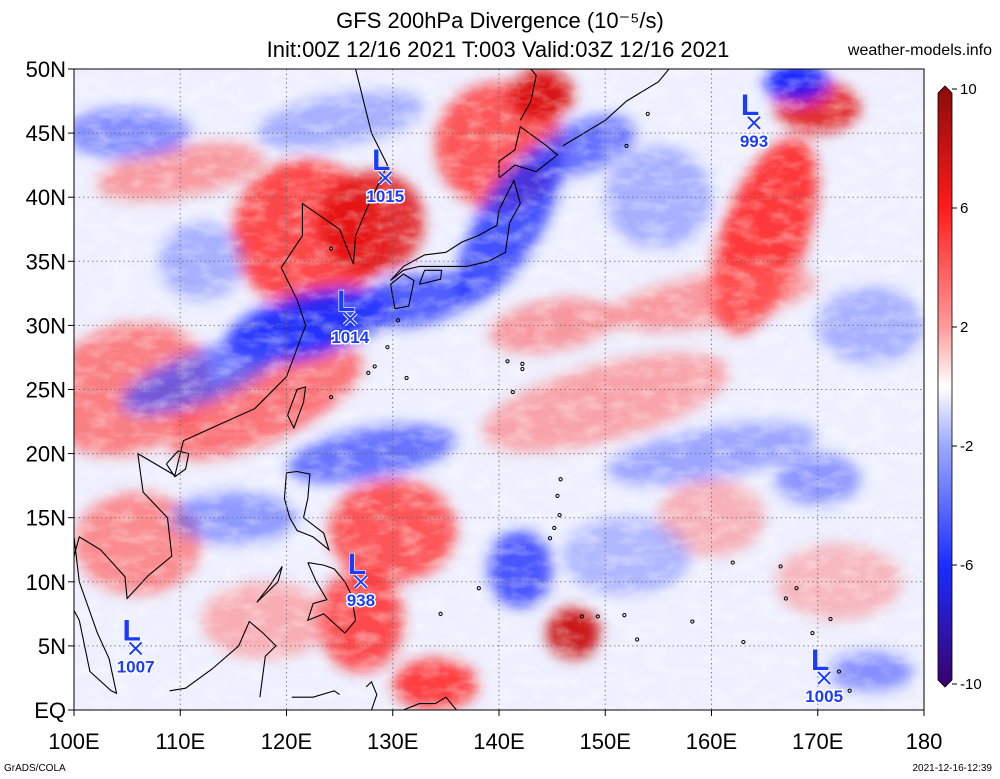 The width and height of the screenshot is (1000, 779). I want to click on low-marker: L 993, so click(753, 120).